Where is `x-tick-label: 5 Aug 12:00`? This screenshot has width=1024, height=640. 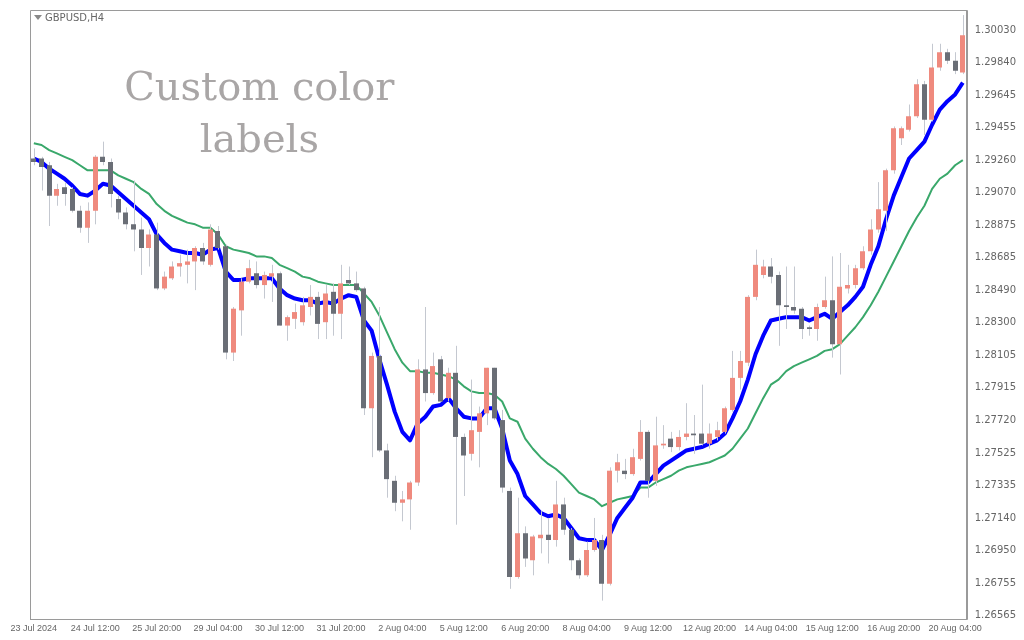
x-tick-label: 5 Aug 12:00 is located at coordinates (463, 628).